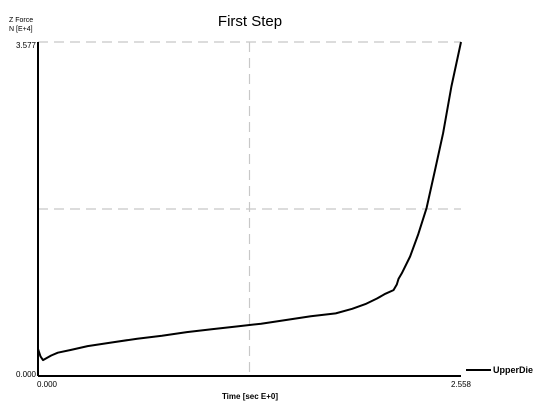 The image size is (541, 403). What do you see at coordinates (47, 384) in the screenshot?
I see `x-tick-min: 0.000` at bounding box center [47, 384].